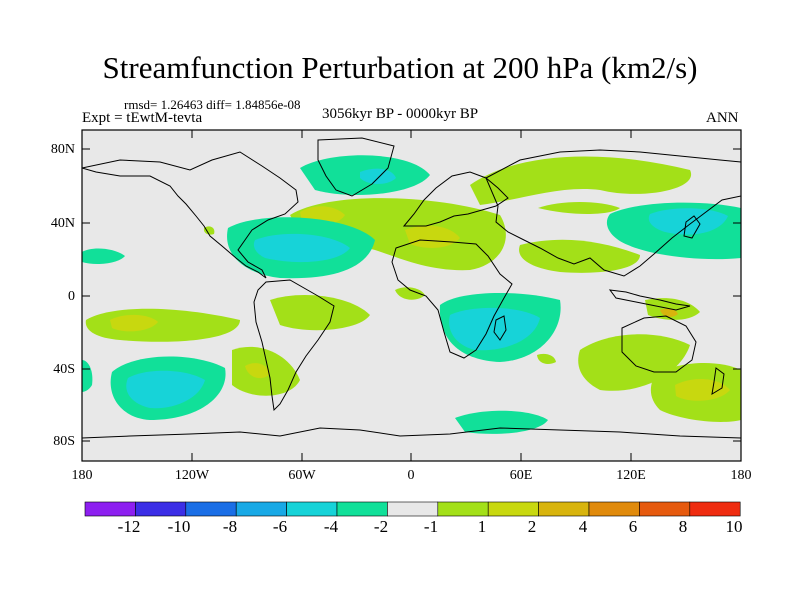  I want to click on coastline-madagascar, so click(500, 328).